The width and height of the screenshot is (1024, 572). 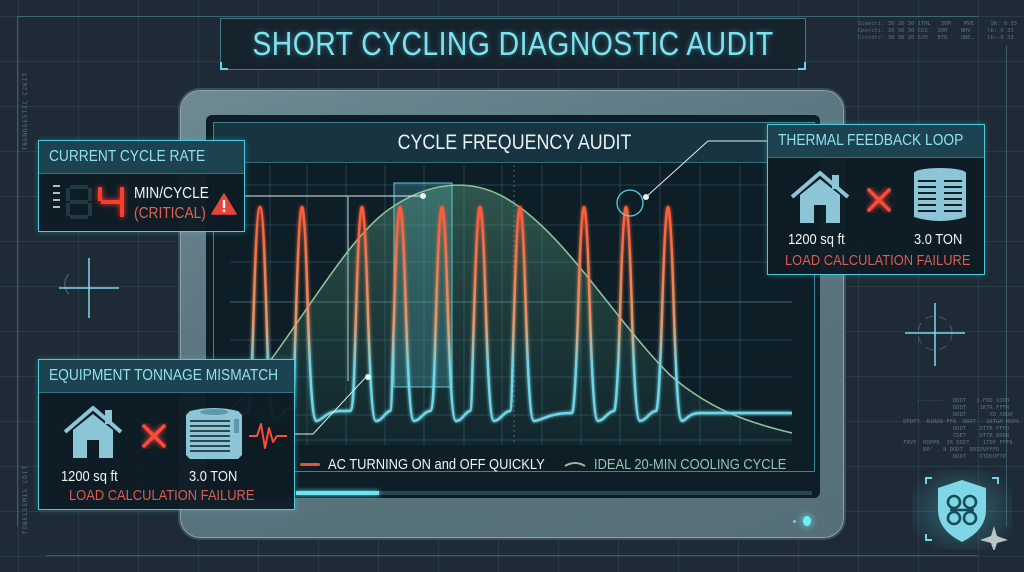 I want to click on chart-title: CYCLE FREQUENCY AUDIT, so click(x=514, y=142).